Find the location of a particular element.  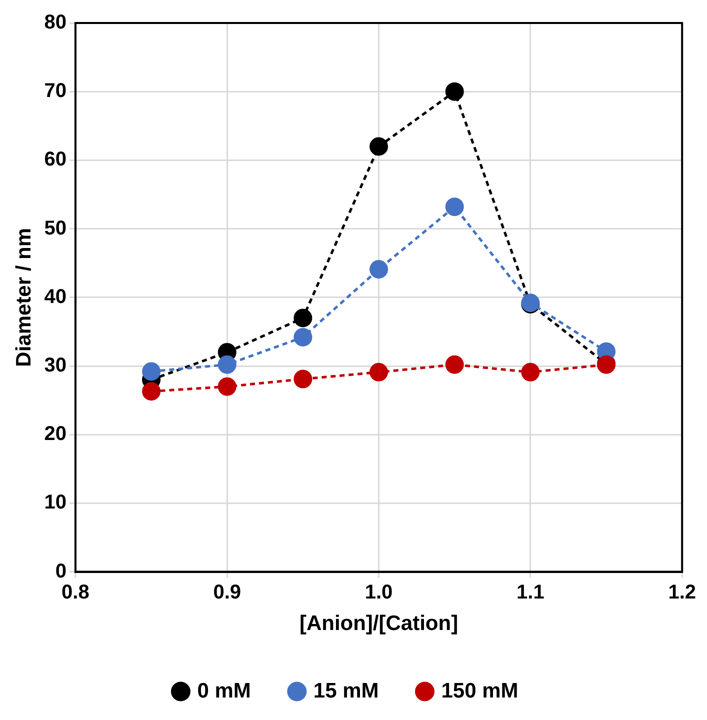

y-tick-label: 20 is located at coordinates (55, 434).